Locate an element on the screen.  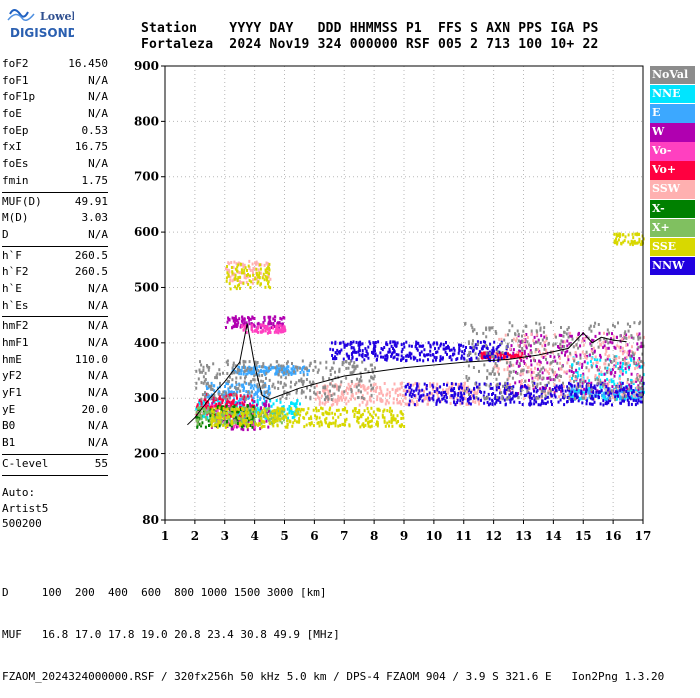
separator is located at coordinates (55, 475).